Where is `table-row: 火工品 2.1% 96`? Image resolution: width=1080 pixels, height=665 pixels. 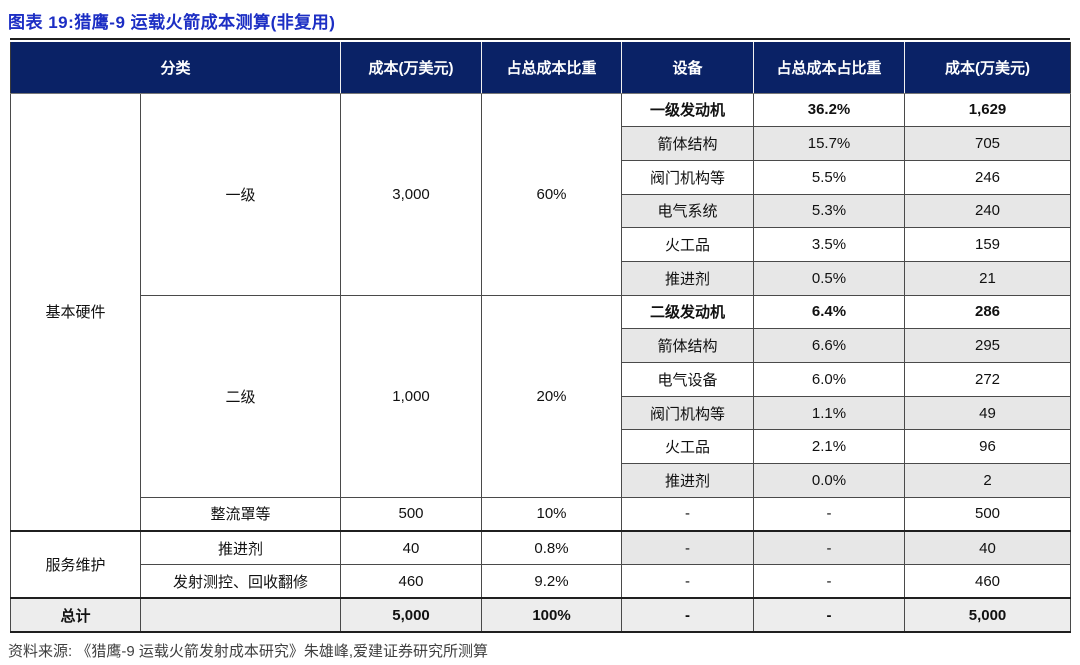
table-row: 火工品 2.1% 96 is located at coordinates (541, 447).